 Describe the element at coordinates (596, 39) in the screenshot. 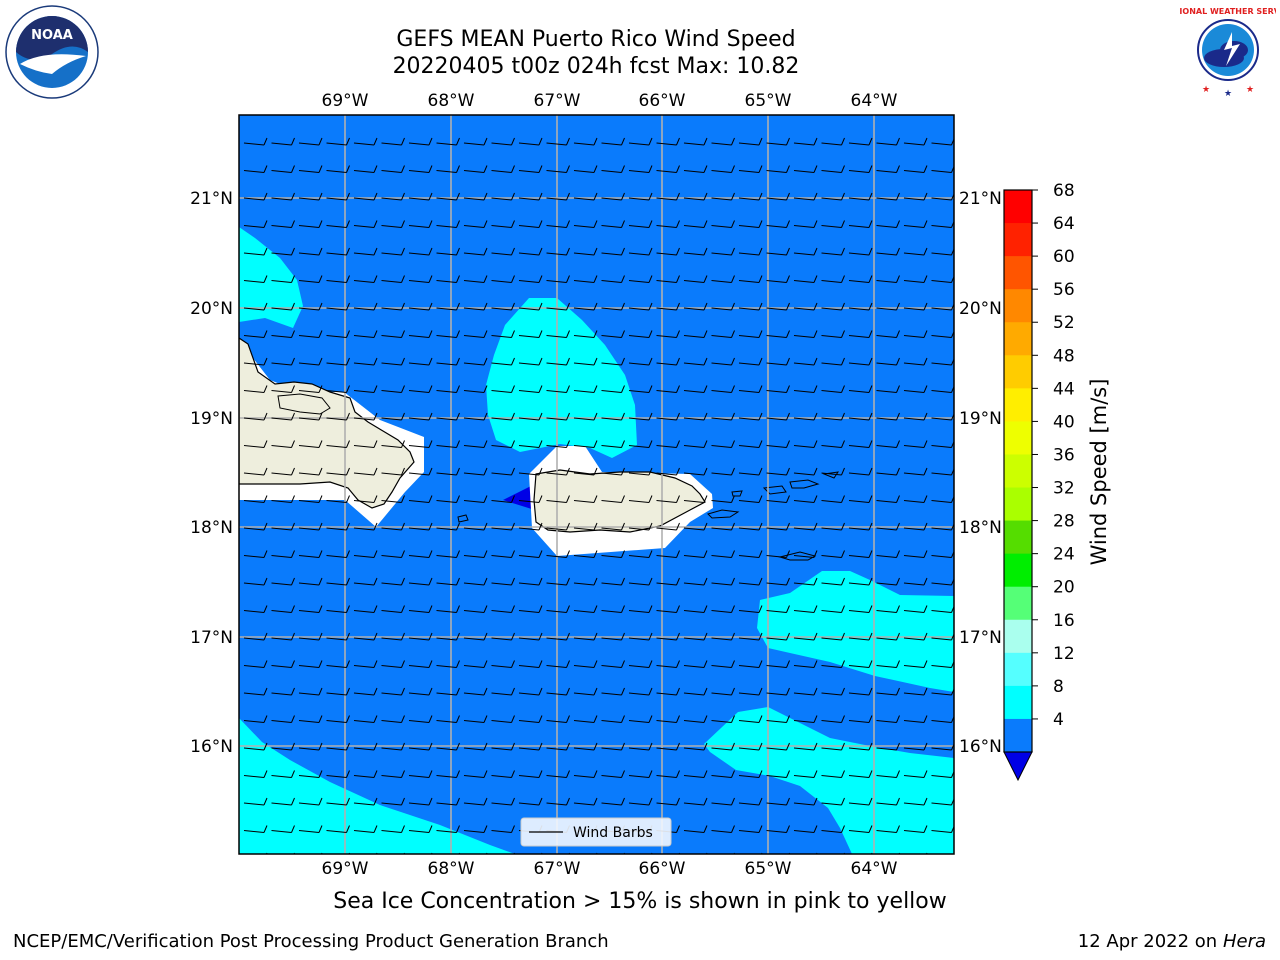

I see `map-title: GEFS MEAN Puerto Rico Wind Speed` at that location.